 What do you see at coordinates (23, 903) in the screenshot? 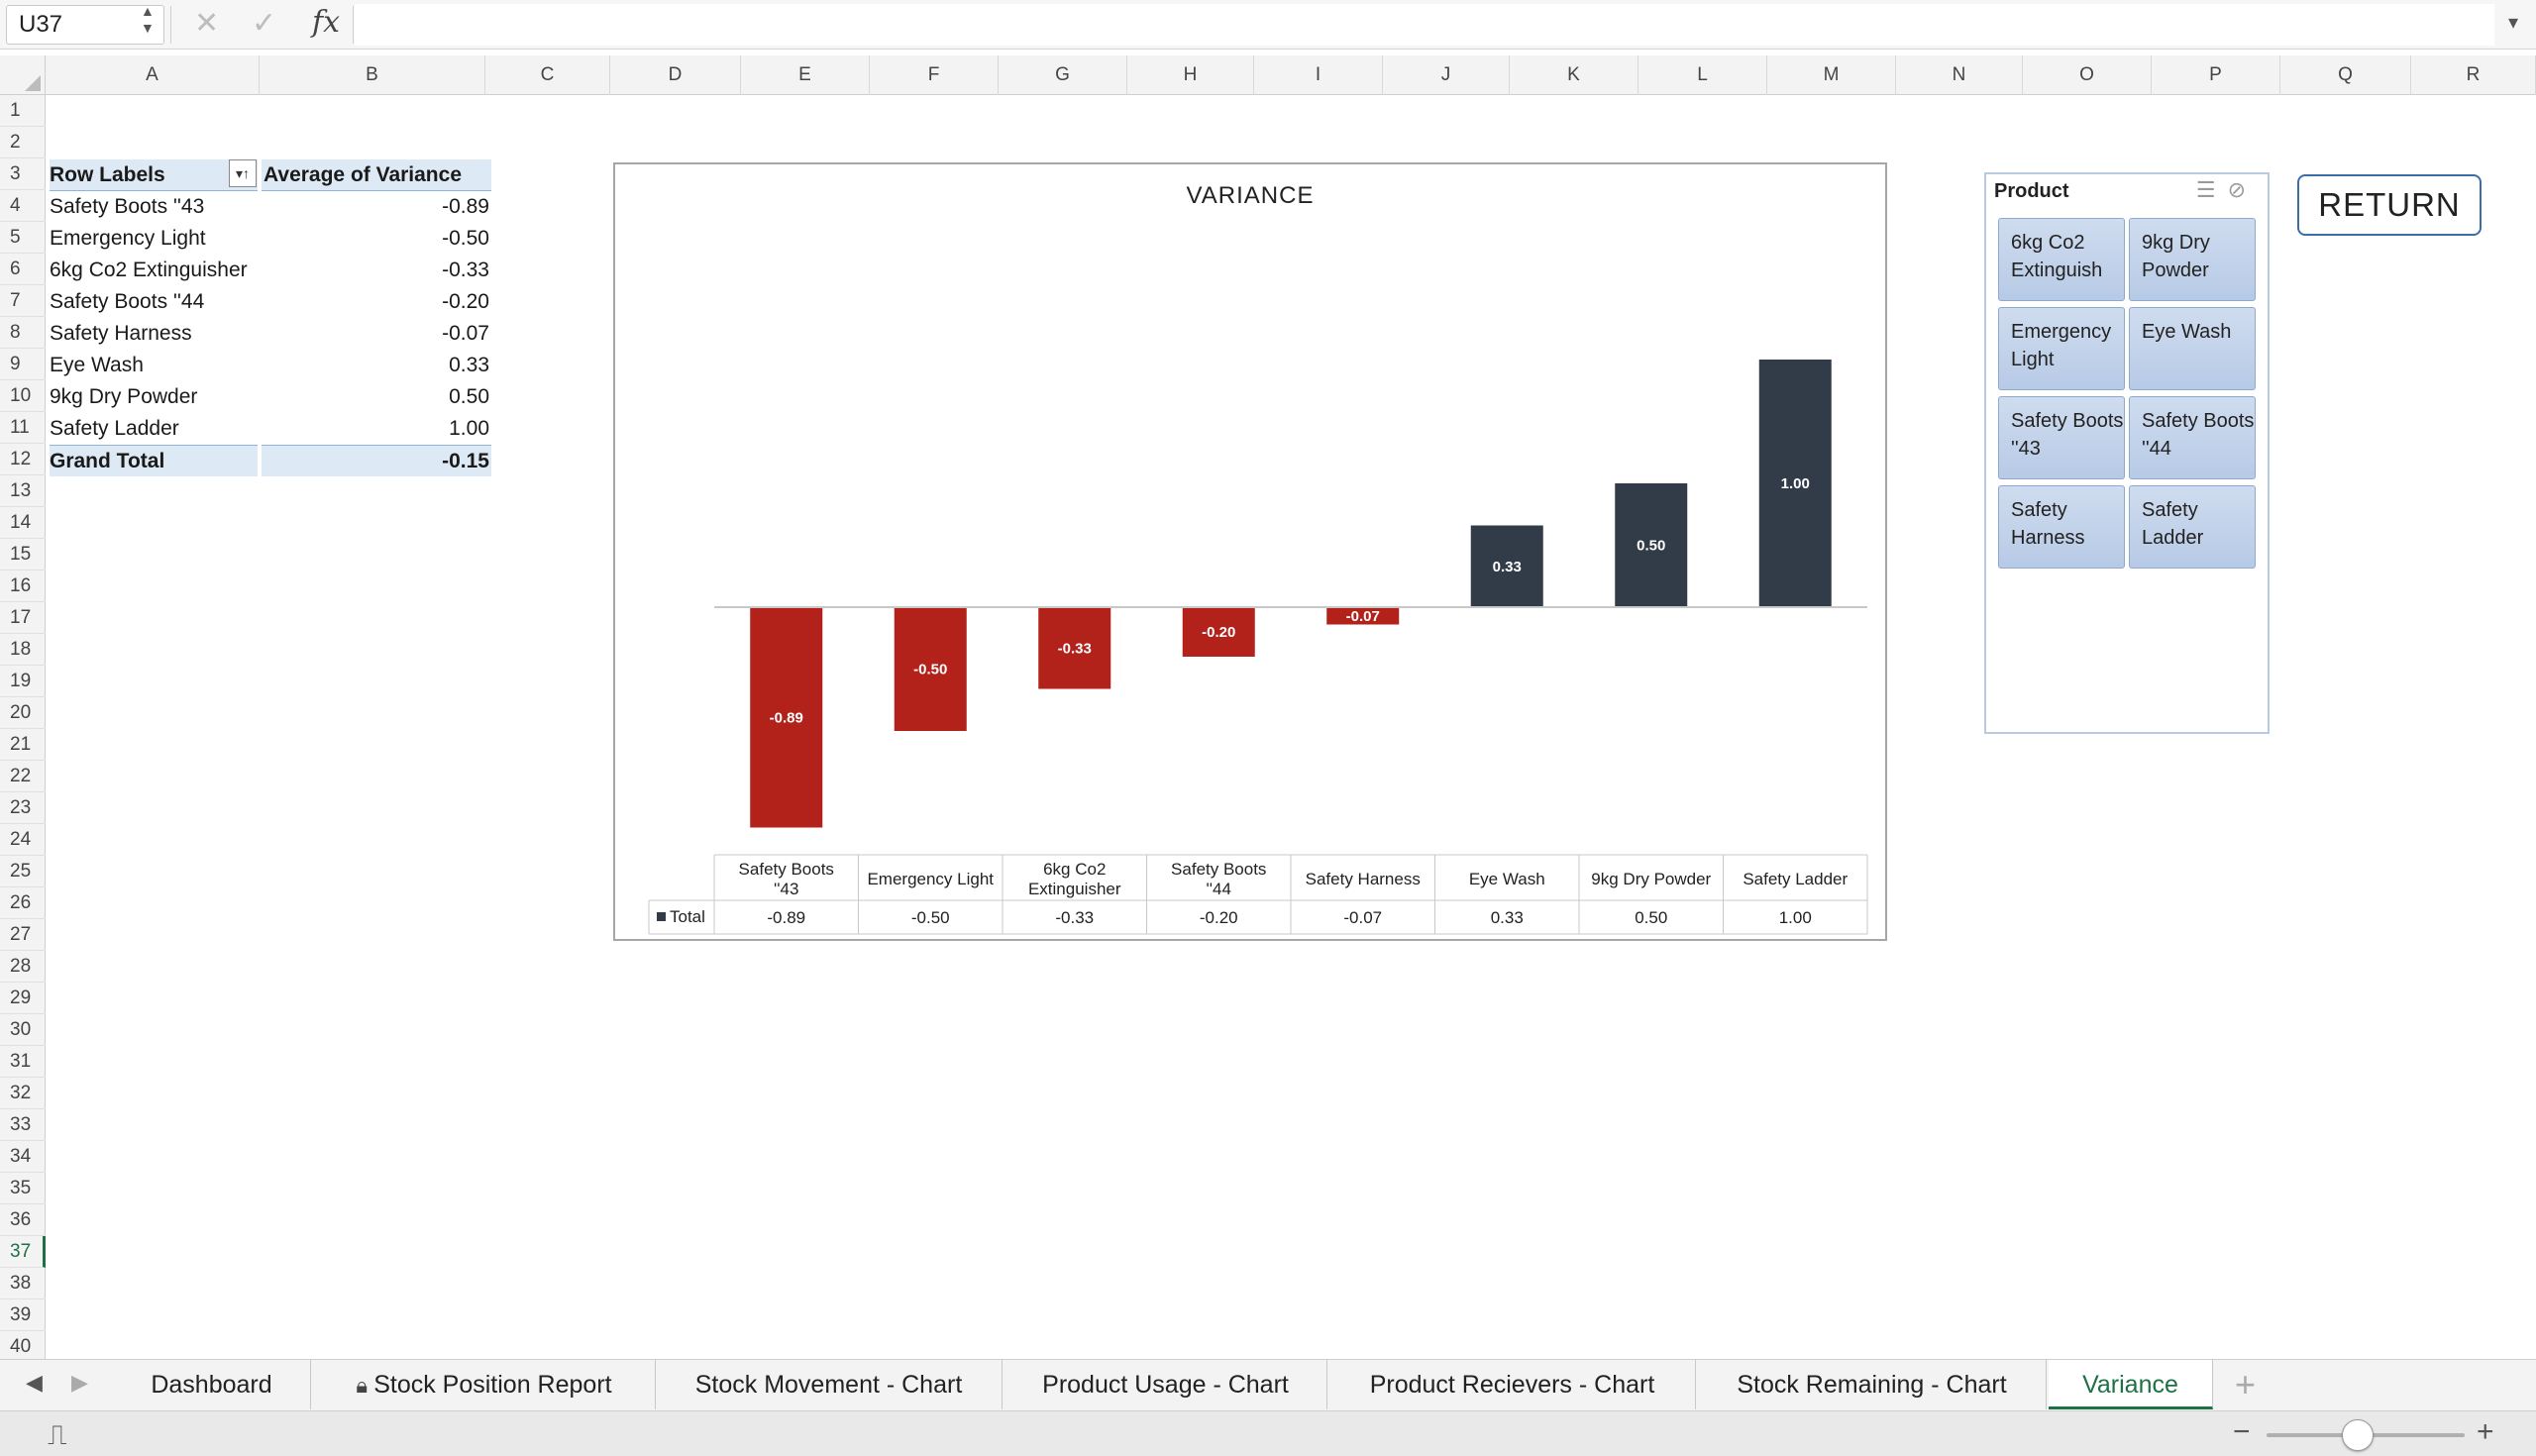
I see `row-header: 26` at bounding box center [23, 903].